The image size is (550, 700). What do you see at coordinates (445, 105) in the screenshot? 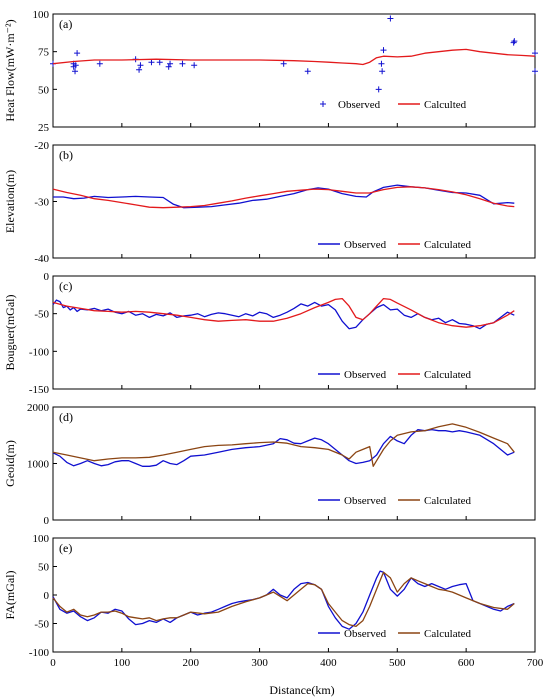
I see `legend-label: Calculted` at bounding box center [445, 105].